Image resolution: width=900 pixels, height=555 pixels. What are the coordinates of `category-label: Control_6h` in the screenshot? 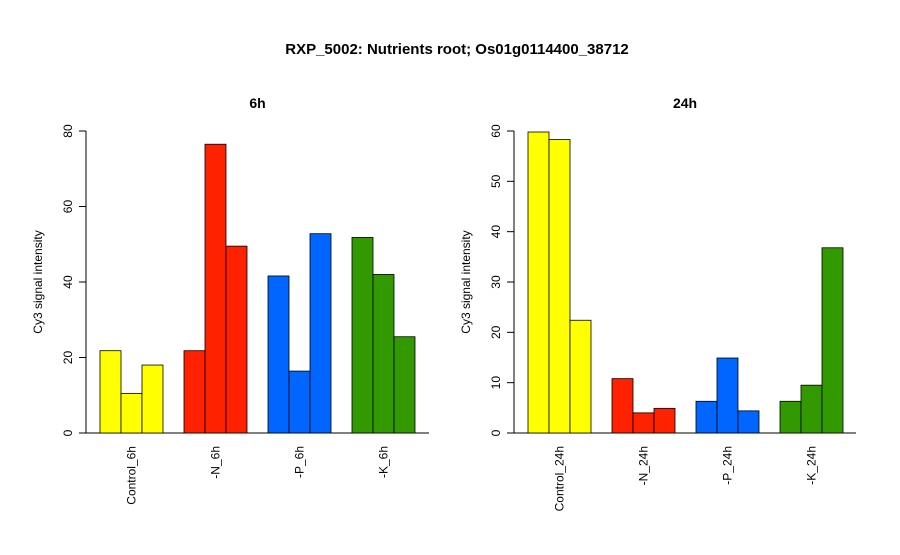 It's located at (132, 475).